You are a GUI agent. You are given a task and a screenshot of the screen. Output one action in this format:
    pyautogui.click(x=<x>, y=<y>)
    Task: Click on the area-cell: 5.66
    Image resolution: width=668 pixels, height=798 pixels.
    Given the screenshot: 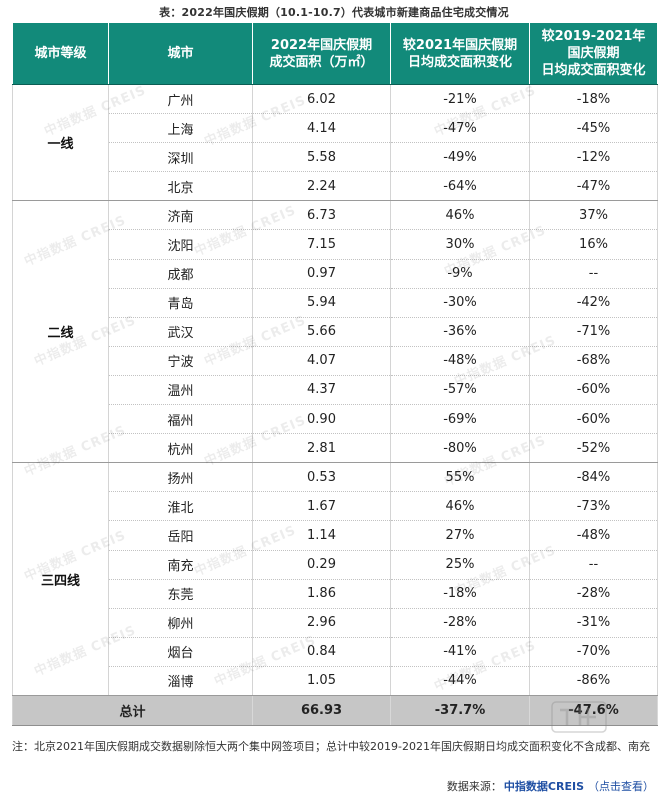 What is the action you would take?
    pyautogui.click(x=321, y=332)
    